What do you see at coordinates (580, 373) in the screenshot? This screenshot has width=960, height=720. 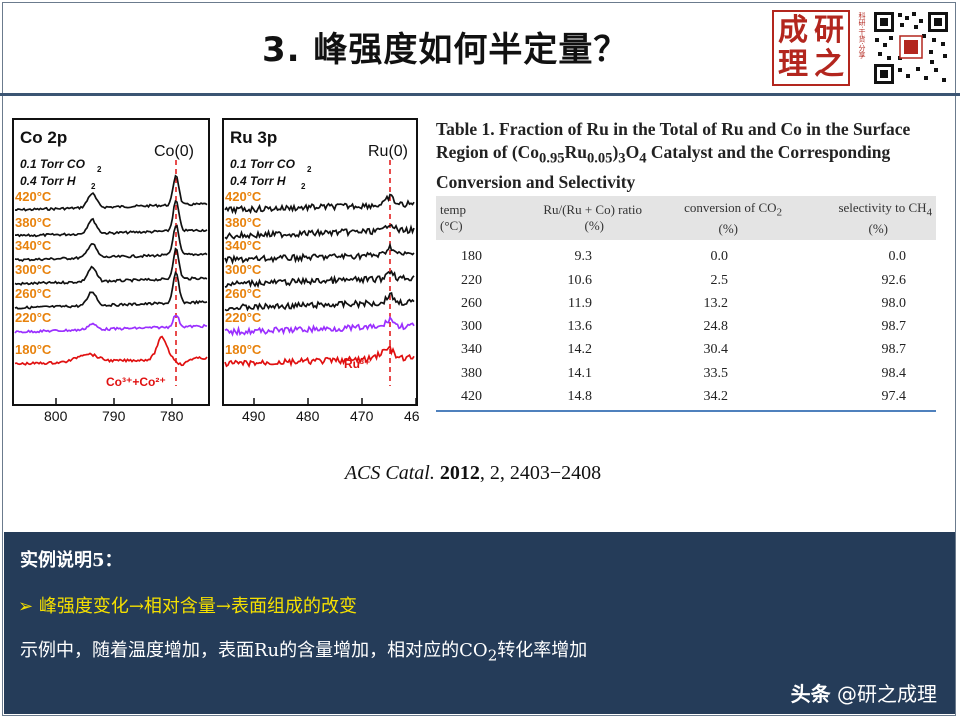 I see `table-cell: 14.1` at bounding box center [580, 373].